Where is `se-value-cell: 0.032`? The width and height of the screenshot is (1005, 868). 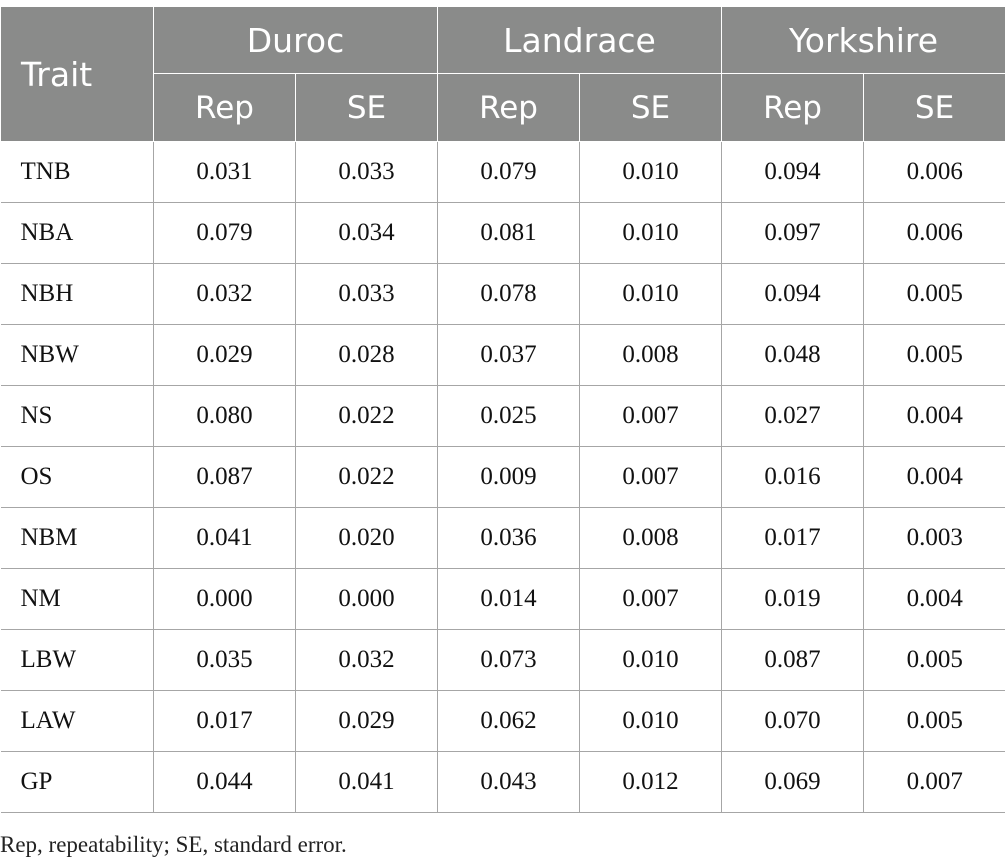
se-value-cell: 0.032 is located at coordinates (367, 660).